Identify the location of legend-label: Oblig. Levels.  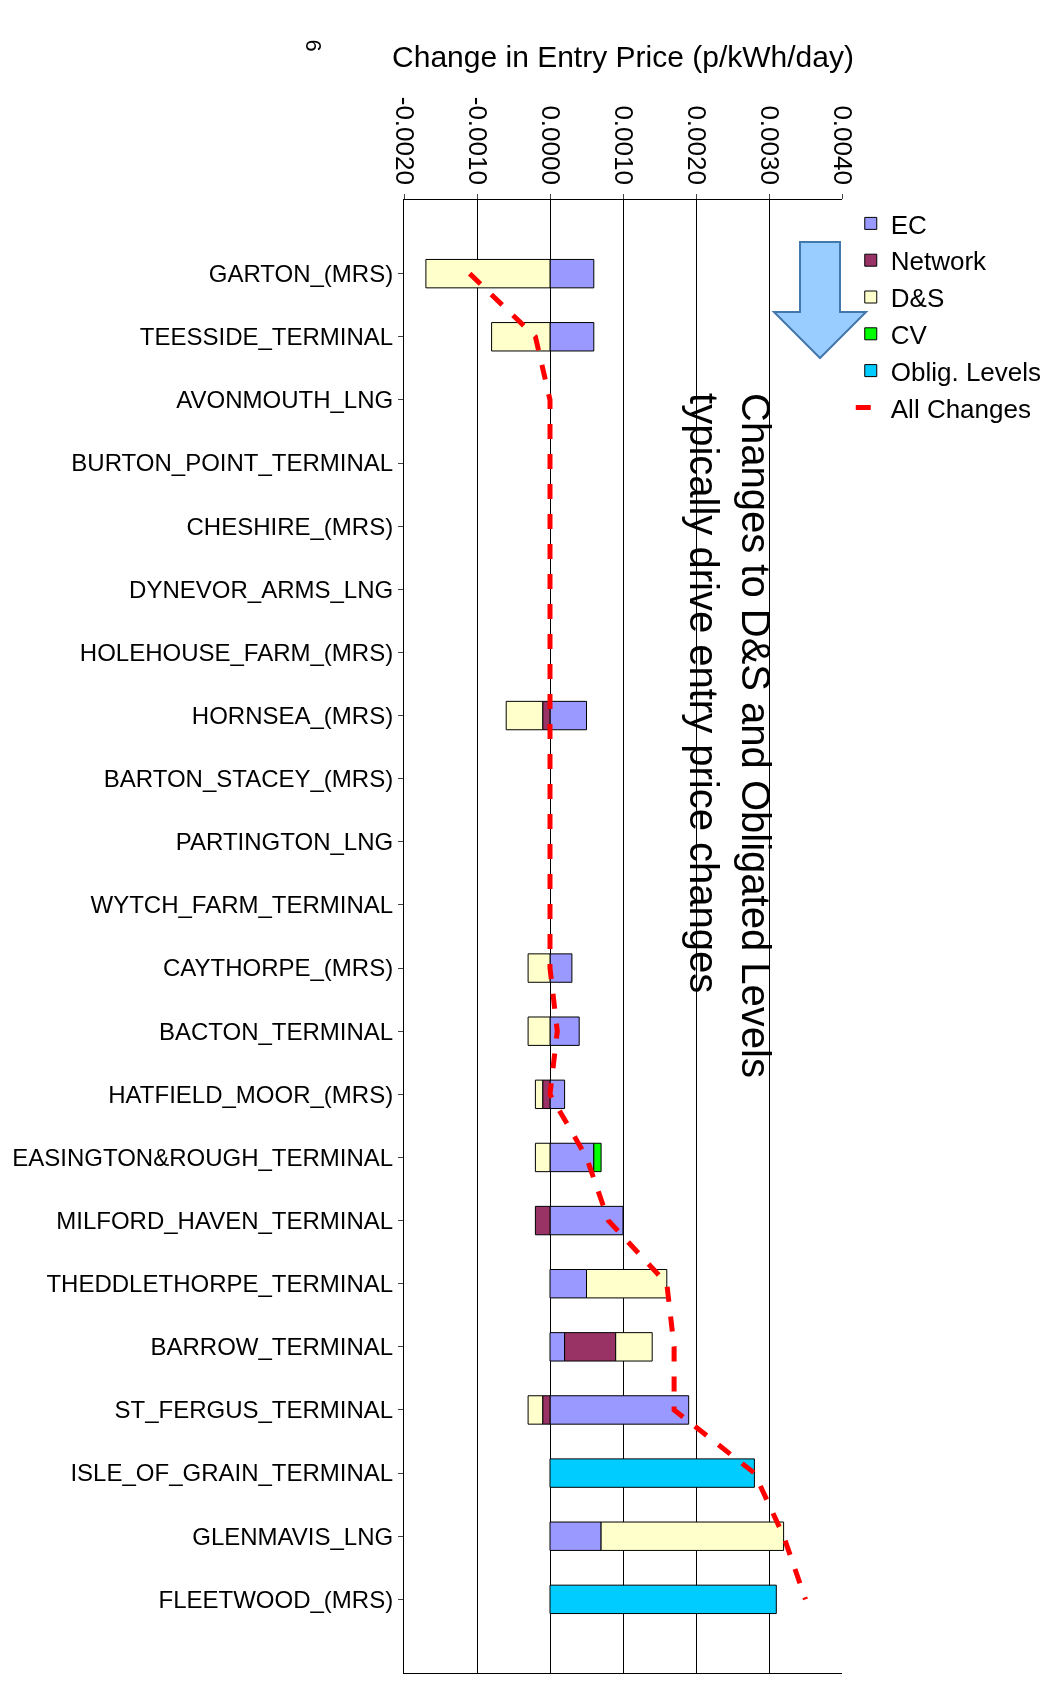
(966, 371).